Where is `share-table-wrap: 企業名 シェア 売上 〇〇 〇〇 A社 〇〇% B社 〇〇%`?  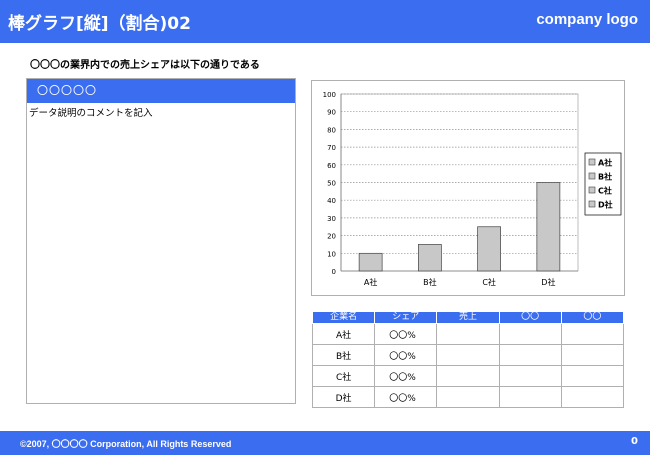 share-table-wrap: 企業名 シェア 売上 〇〇 〇〇 A社 〇〇% B社 〇〇% is located at coordinates (468, 359).